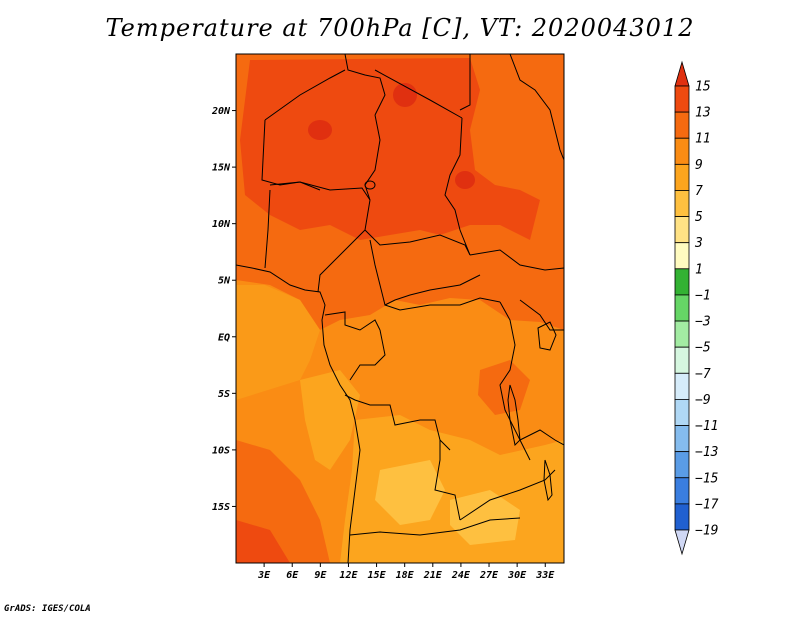  Describe the element at coordinates (352, 321) in the screenshot. I see `border-gabon-congo` at that location.